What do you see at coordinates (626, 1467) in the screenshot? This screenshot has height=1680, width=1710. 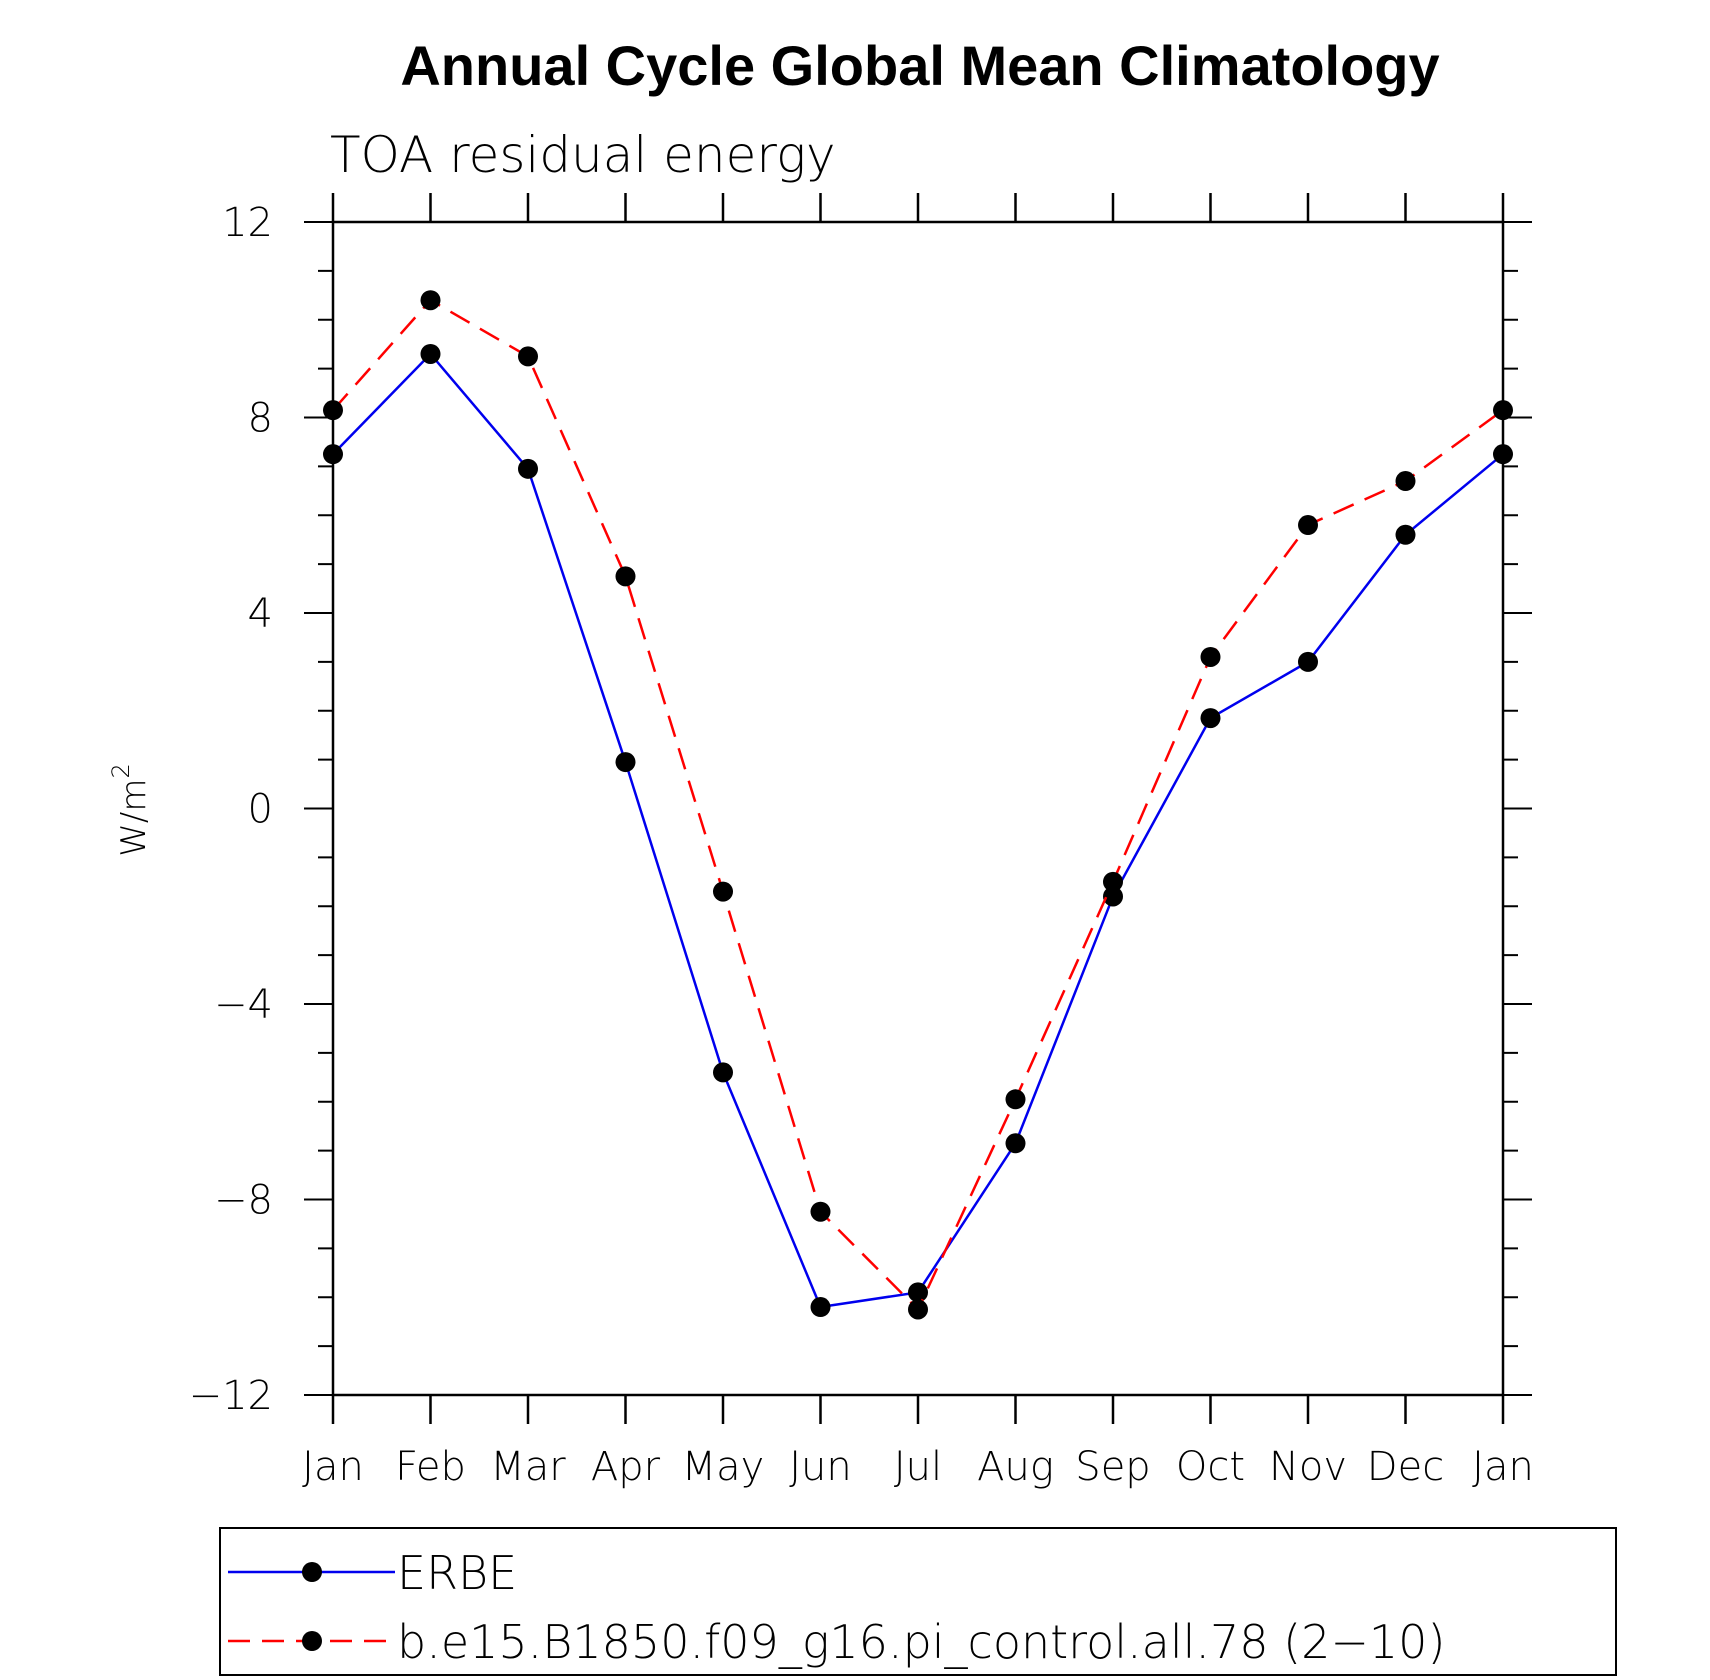 I see `x-tick-label: Apr` at bounding box center [626, 1467].